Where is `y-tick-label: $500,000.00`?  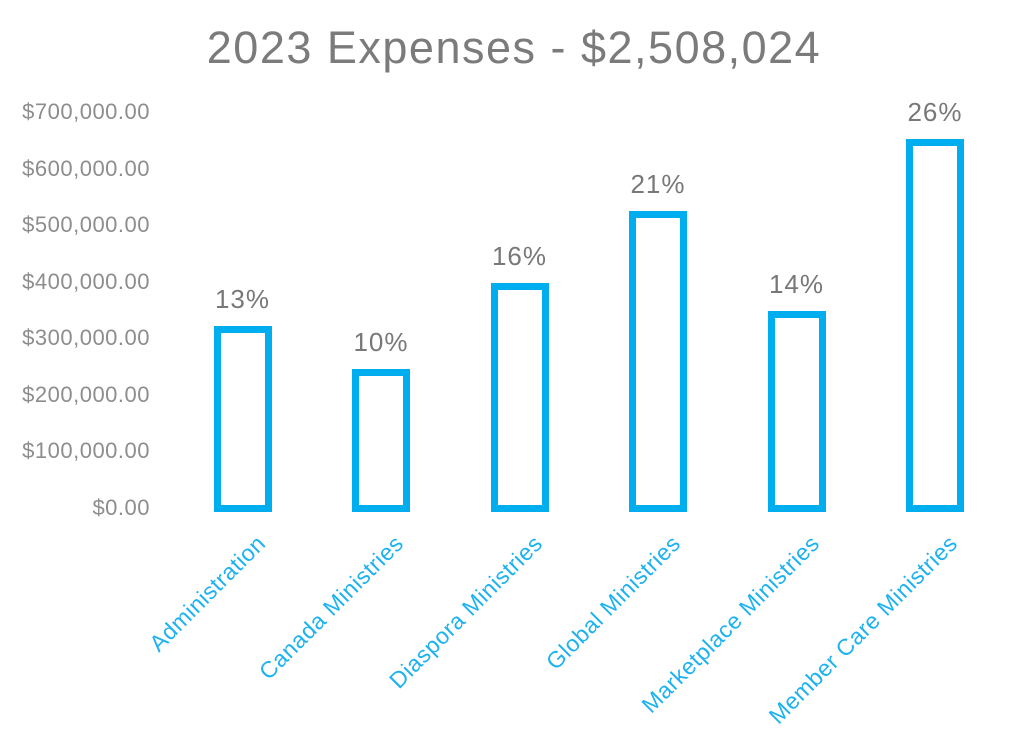
y-tick-label: $500,000.00 is located at coordinates (86, 225).